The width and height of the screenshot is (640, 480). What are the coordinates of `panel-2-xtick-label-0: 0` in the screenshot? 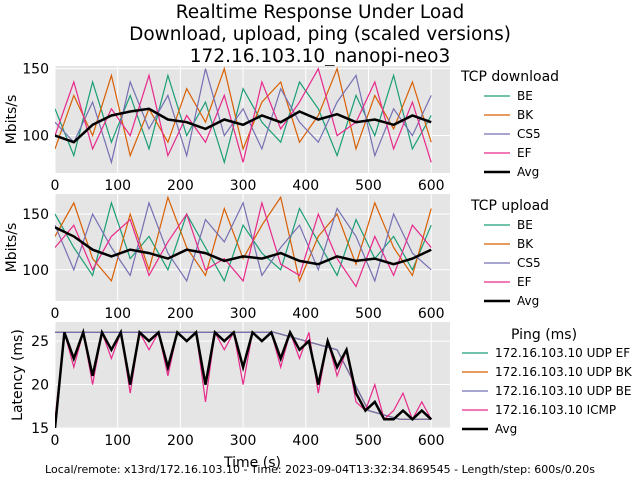 It's located at (55, 314).